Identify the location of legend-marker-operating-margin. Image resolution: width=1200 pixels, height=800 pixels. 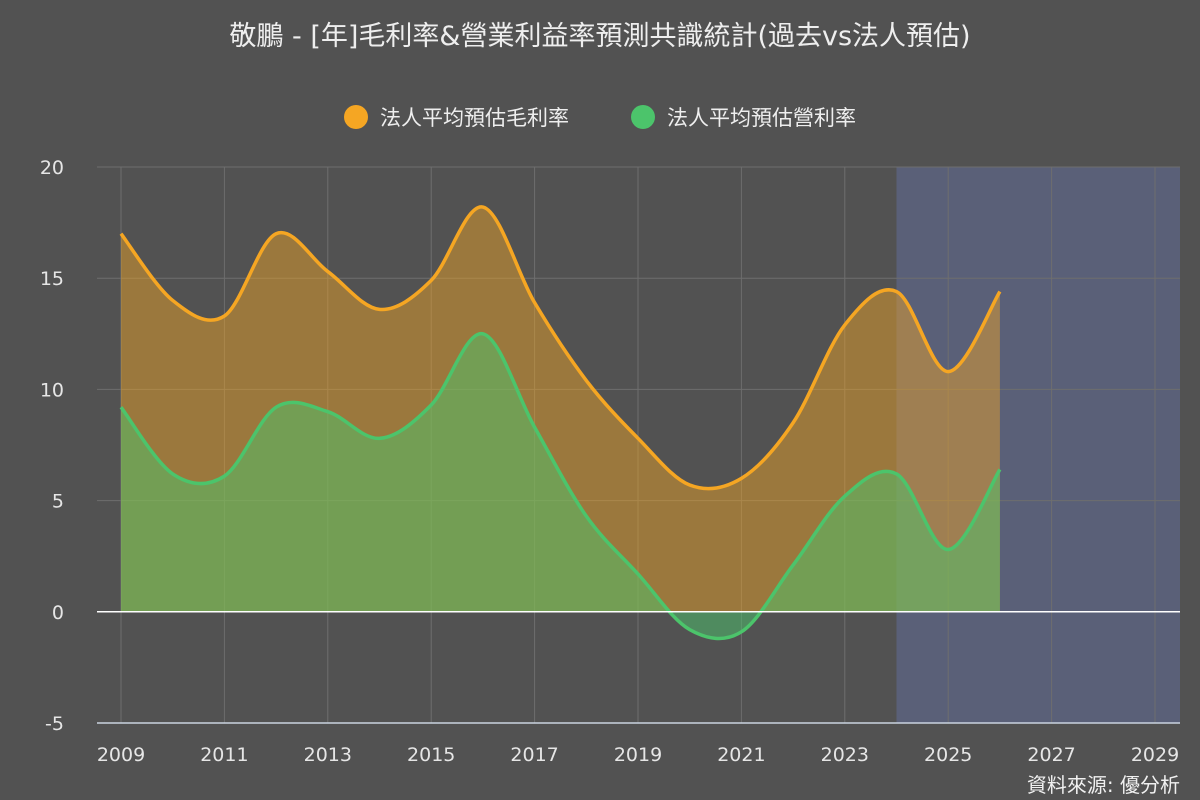
(643, 117).